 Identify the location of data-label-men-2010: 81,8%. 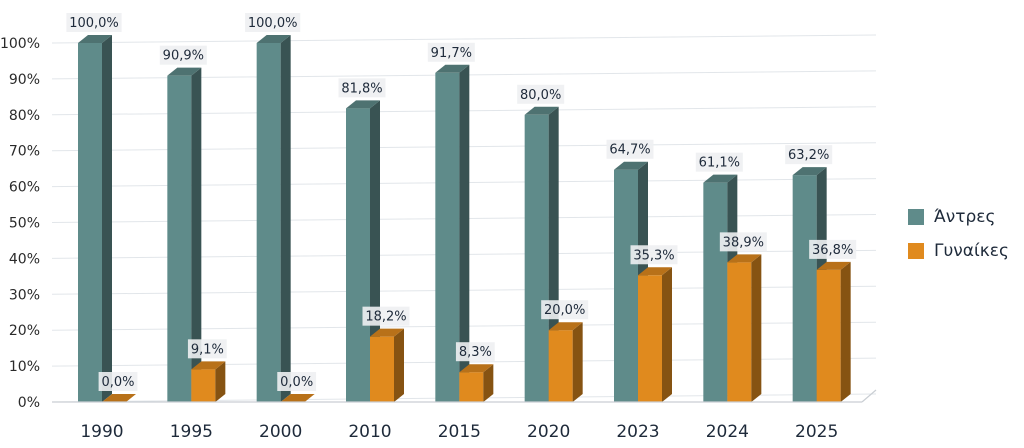
(361, 88).